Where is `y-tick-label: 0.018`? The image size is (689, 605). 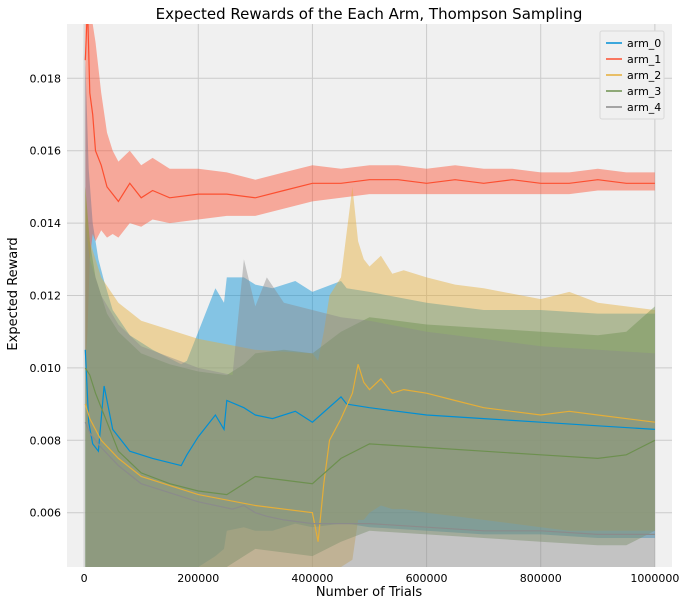 y-tick-label: 0.018 is located at coordinates (46, 78).